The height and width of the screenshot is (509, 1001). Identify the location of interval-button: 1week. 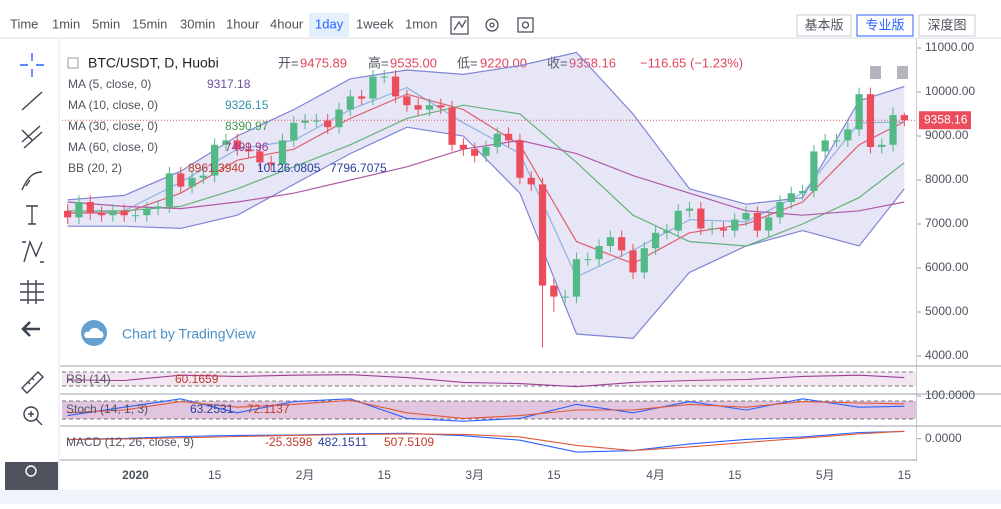
(375, 23).